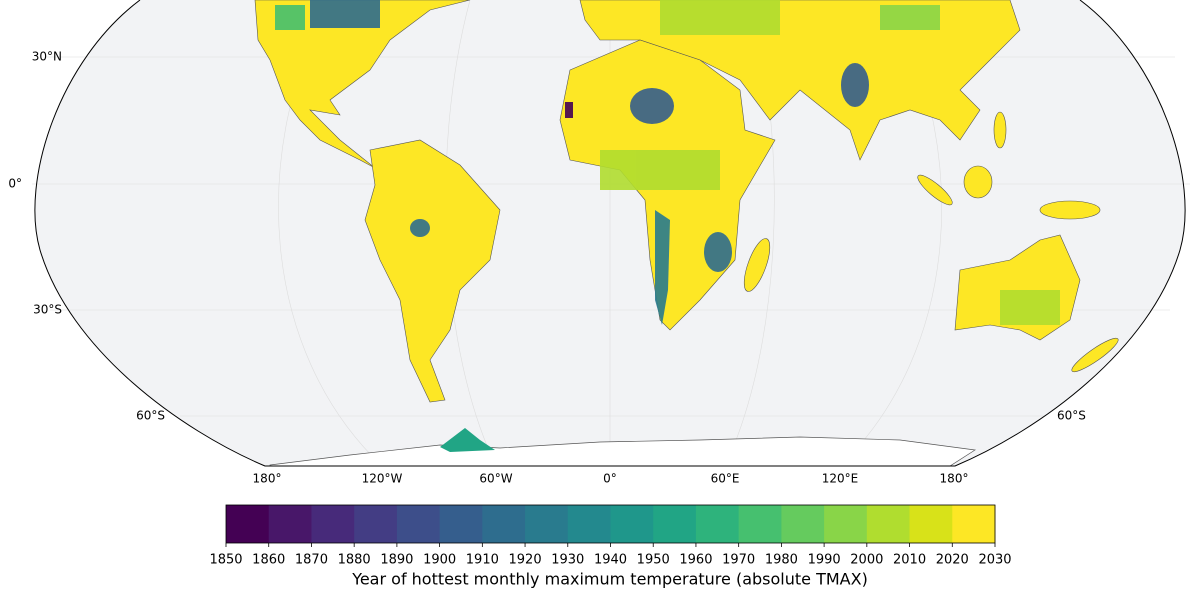 This screenshot has width=1200, height=600. I want to click on colorbar-tick-label: 1850, so click(225, 560).